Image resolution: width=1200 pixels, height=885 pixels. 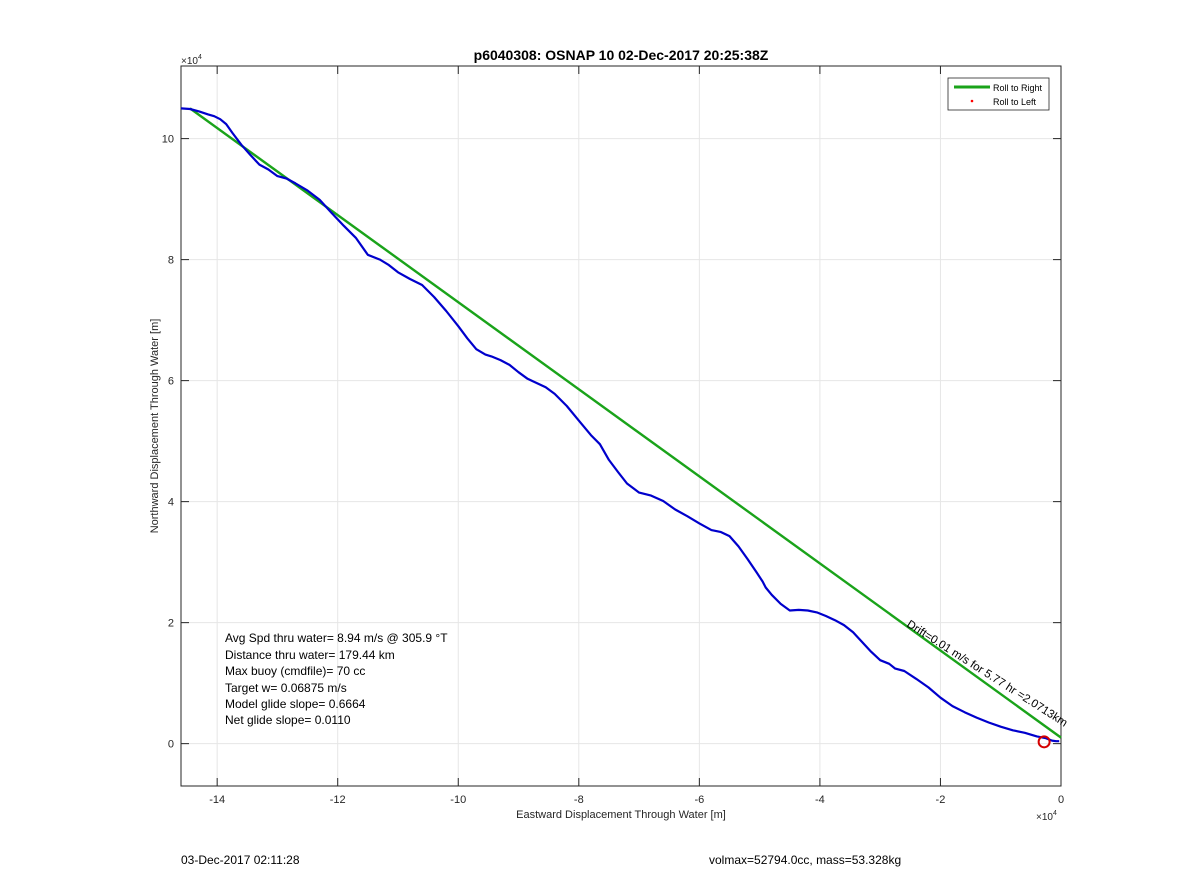 What do you see at coordinates (217, 800) in the screenshot?
I see `x-tick-label: -14` at bounding box center [217, 800].